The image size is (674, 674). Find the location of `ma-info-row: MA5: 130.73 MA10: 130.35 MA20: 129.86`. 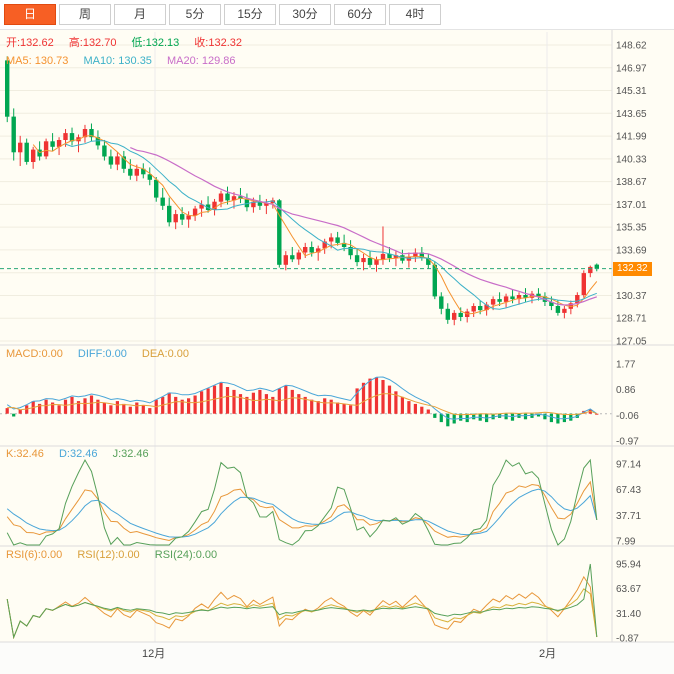

ma-info-row: MA5: 130.73 MA10: 130.35 MA20: 129.86 is located at coordinates (127, 61).